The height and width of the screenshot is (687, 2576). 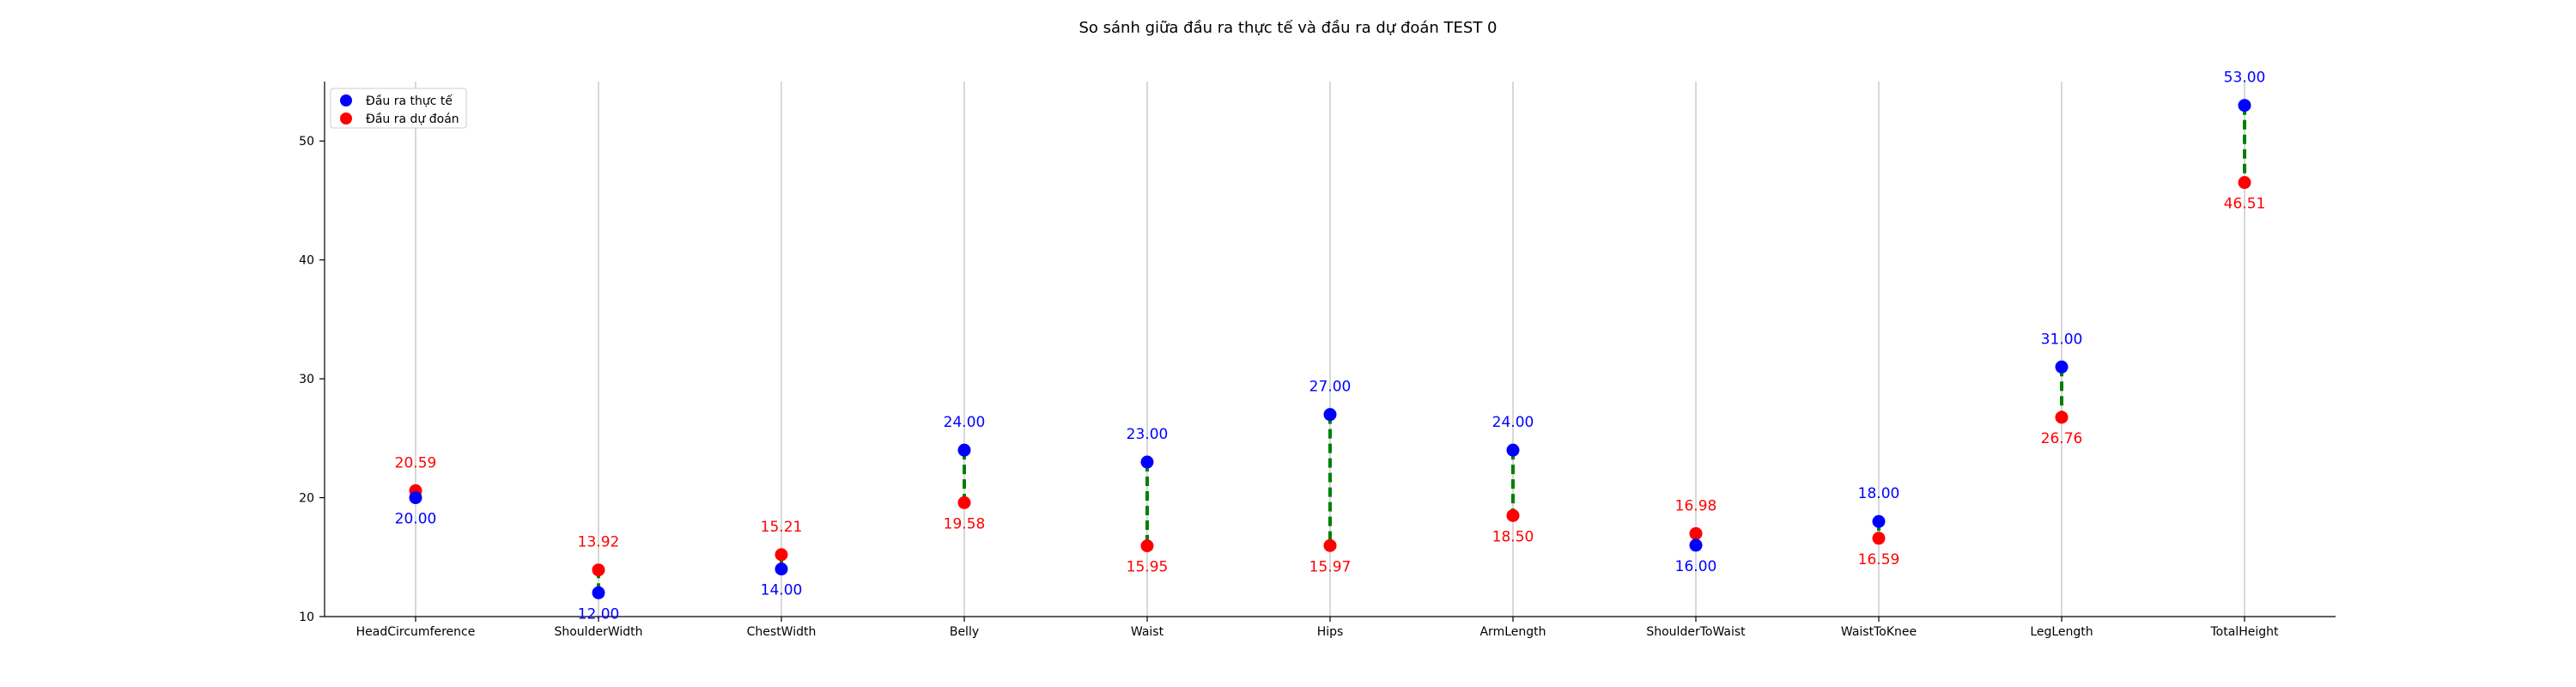 I want to click on x-tick-label: ArmLength, so click(x=1513, y=632).